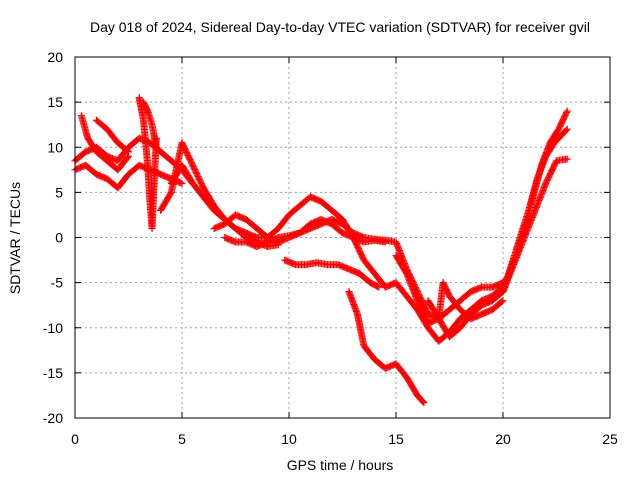 This screenshot has height=480, width=640. What do you see at coordinates (340, 465) in the screenshot?
I see `x-axis-label: GPS time / hours` at bounding box center [340, 465].